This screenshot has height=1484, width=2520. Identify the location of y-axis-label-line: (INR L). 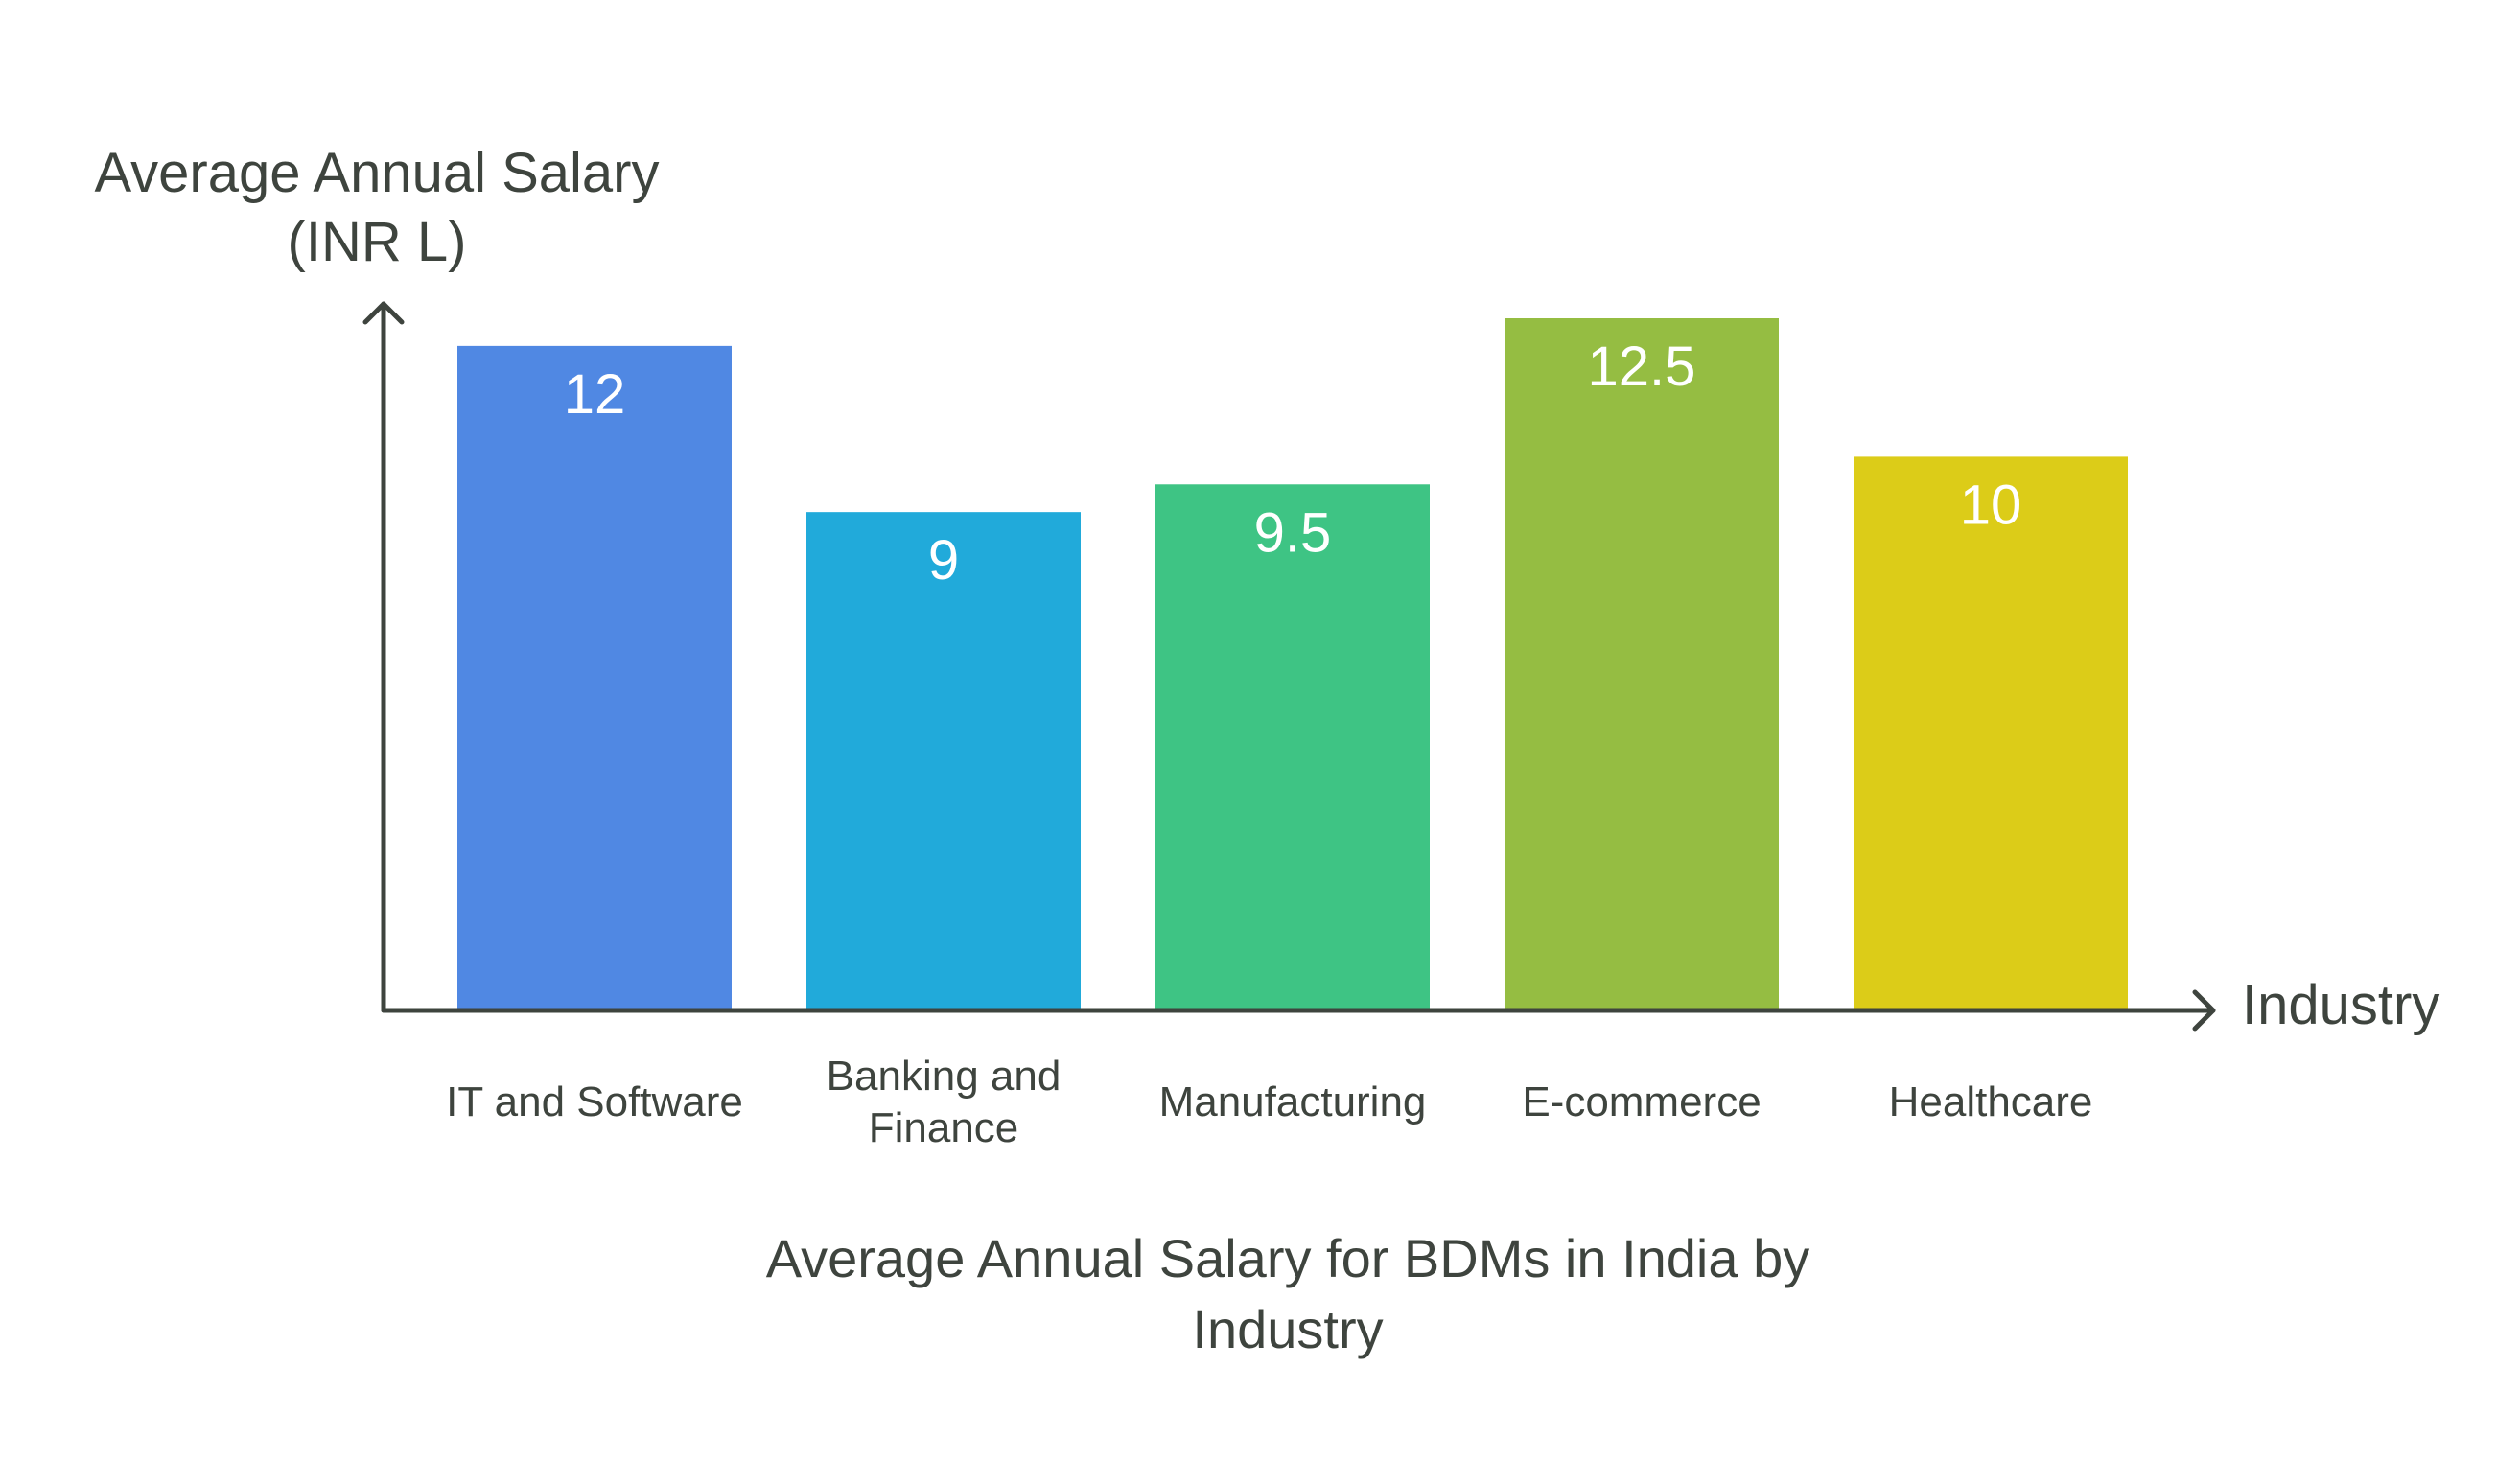
(377, 242).